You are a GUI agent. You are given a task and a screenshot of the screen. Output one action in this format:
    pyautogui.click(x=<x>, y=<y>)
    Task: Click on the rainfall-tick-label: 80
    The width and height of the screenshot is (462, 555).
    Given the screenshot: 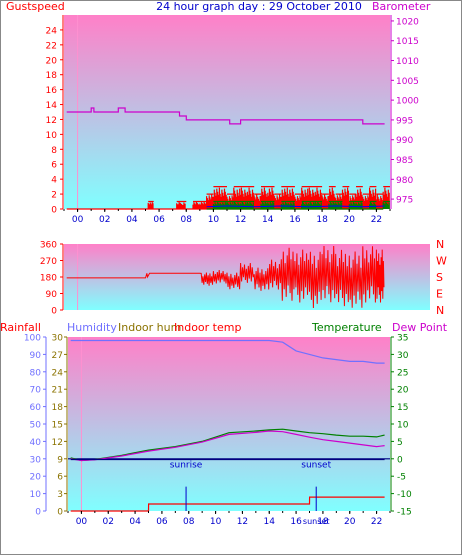 What is the action you would take?
    pyautogui.click(x=36, y=373)
    